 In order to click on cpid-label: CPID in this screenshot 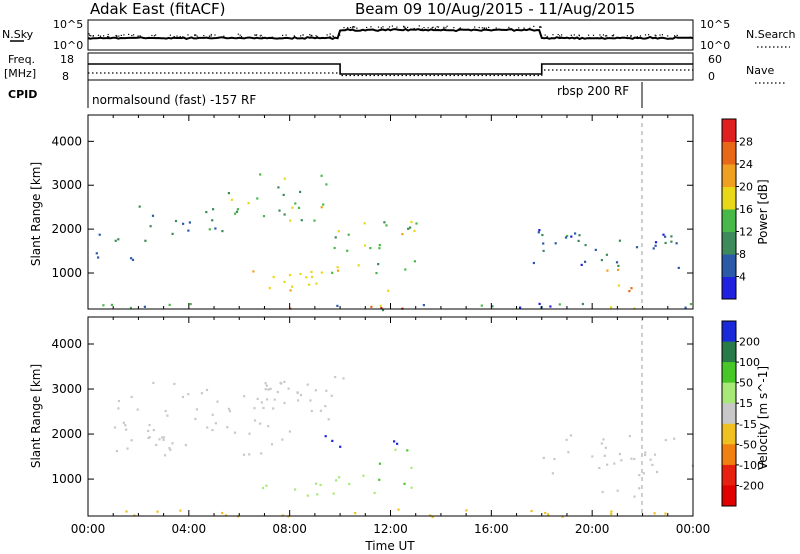, I will do `click(22, 94)`.